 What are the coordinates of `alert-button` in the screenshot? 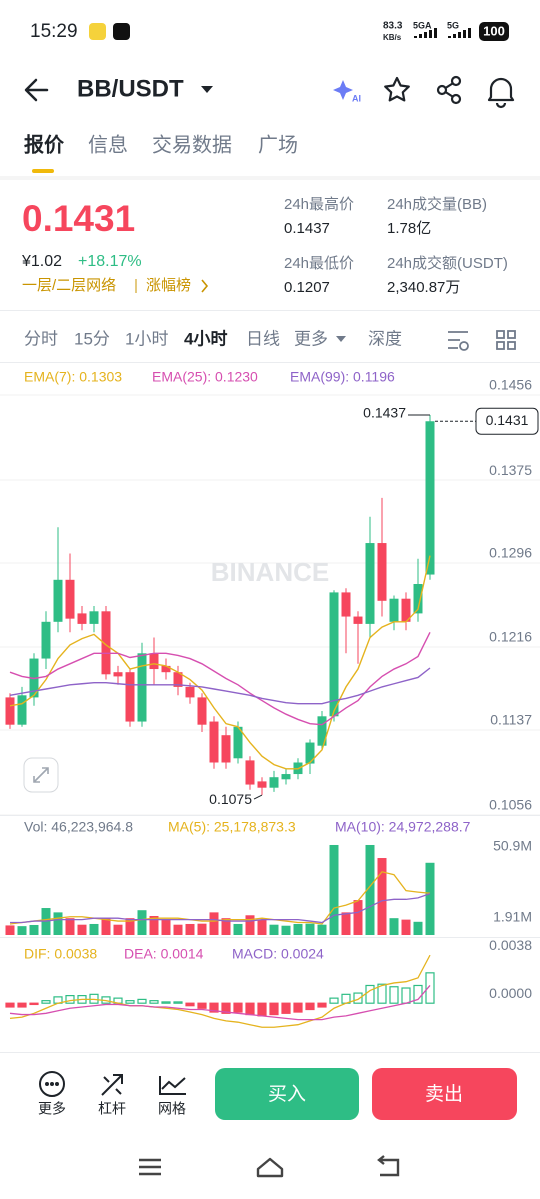 It's located at (501, 93).